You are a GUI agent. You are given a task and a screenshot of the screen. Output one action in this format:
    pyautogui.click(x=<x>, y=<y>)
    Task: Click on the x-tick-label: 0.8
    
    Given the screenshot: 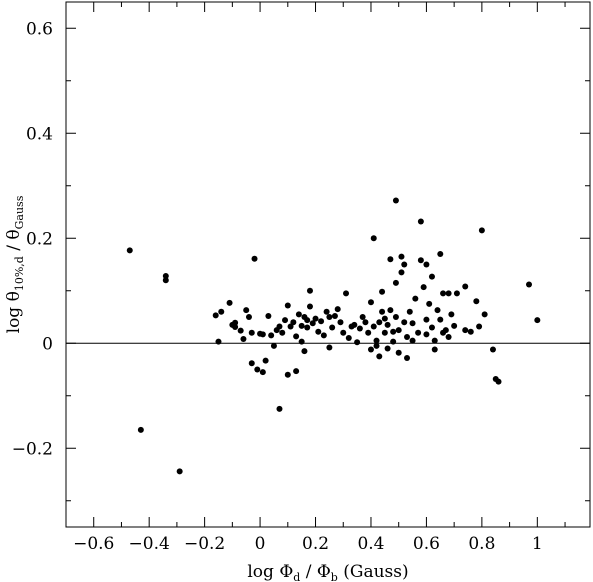 What is the action you would take?
    pyautogui.click(x=481, y=544)
    